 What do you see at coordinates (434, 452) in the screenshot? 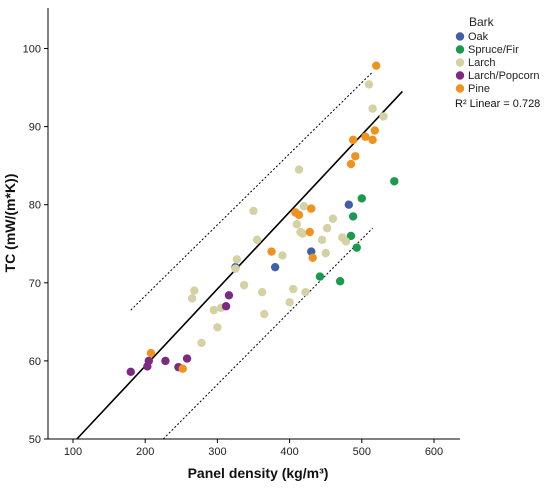
I see `x-tick-label: 600` at bounding box center [434, 452].